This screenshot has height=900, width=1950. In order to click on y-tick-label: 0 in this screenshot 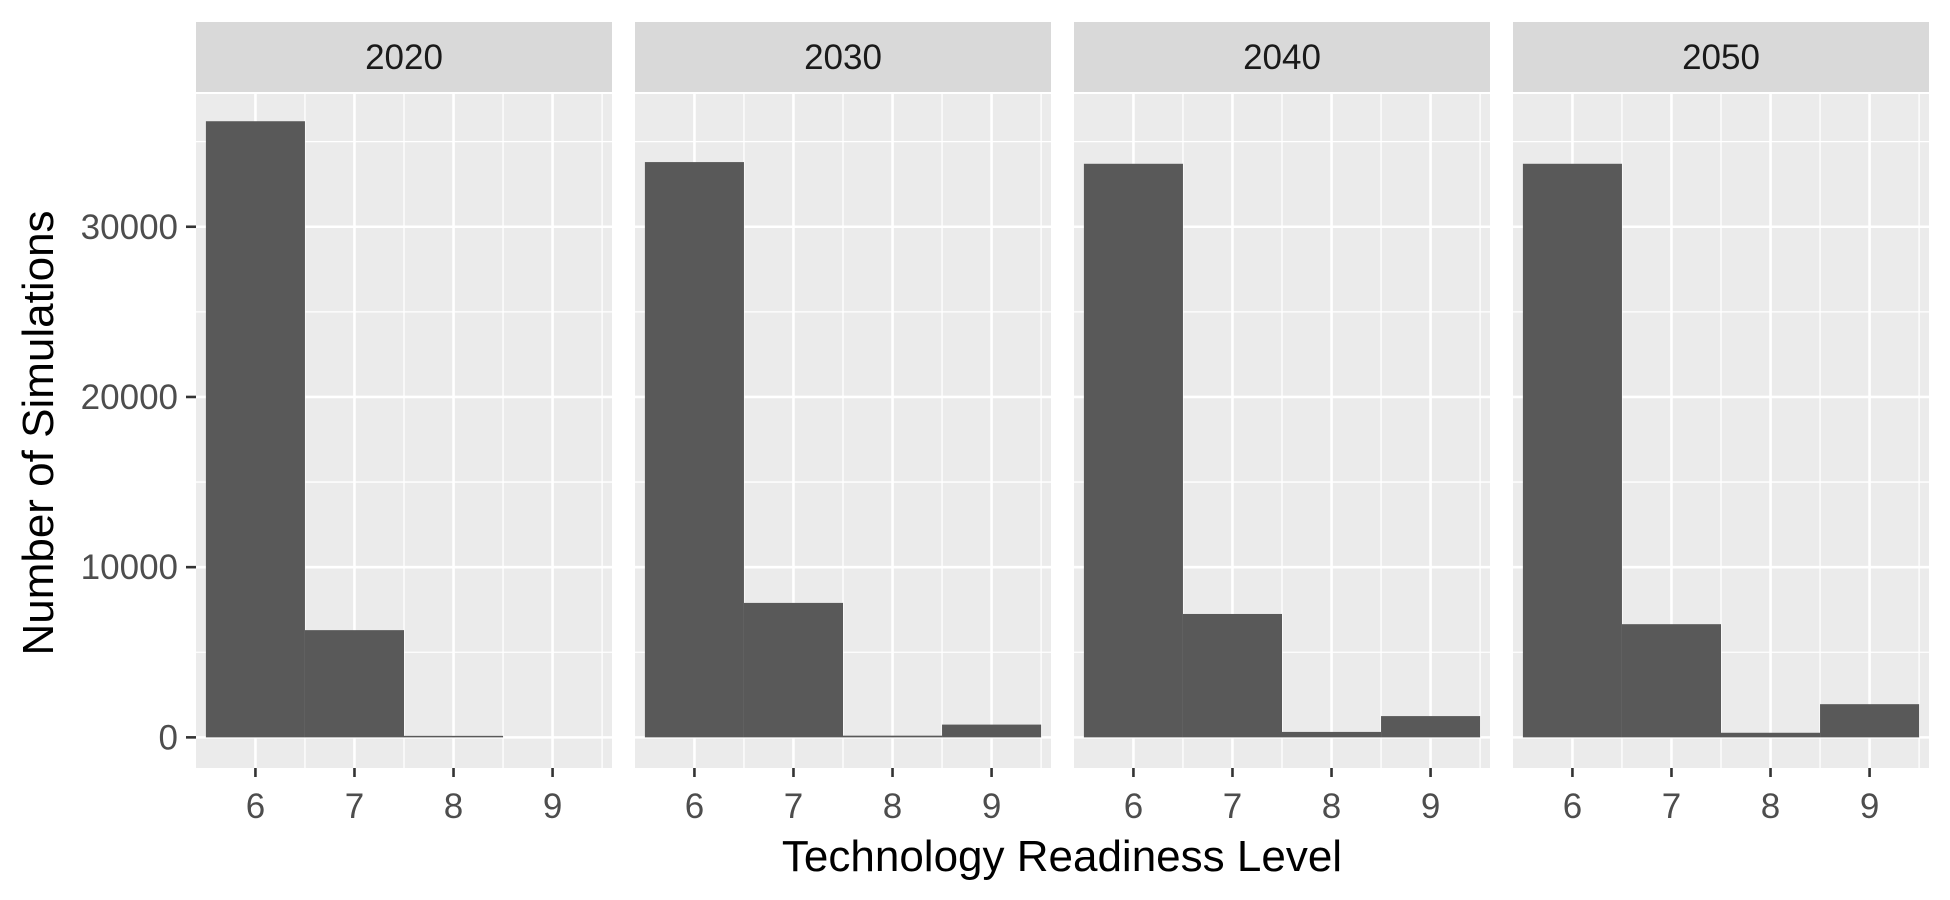, I will do `click(168, 737)`.